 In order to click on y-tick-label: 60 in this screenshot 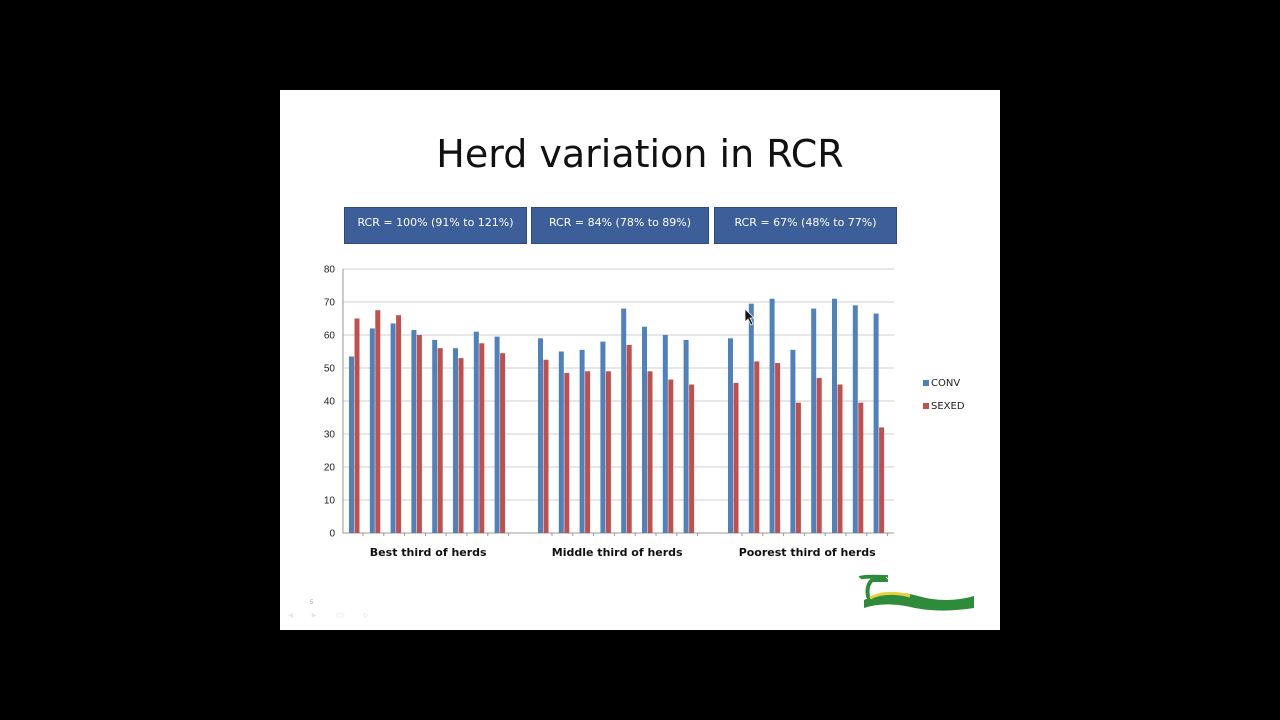, I will do `click(330, 336)`.